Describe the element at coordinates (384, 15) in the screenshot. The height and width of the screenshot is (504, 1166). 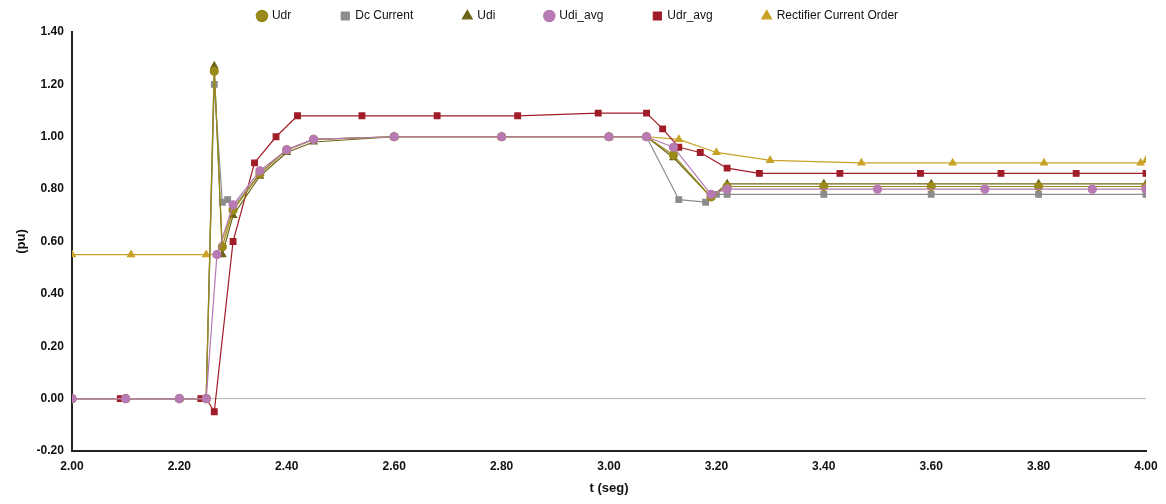
I see `legend-label: Dc Current` at that location.